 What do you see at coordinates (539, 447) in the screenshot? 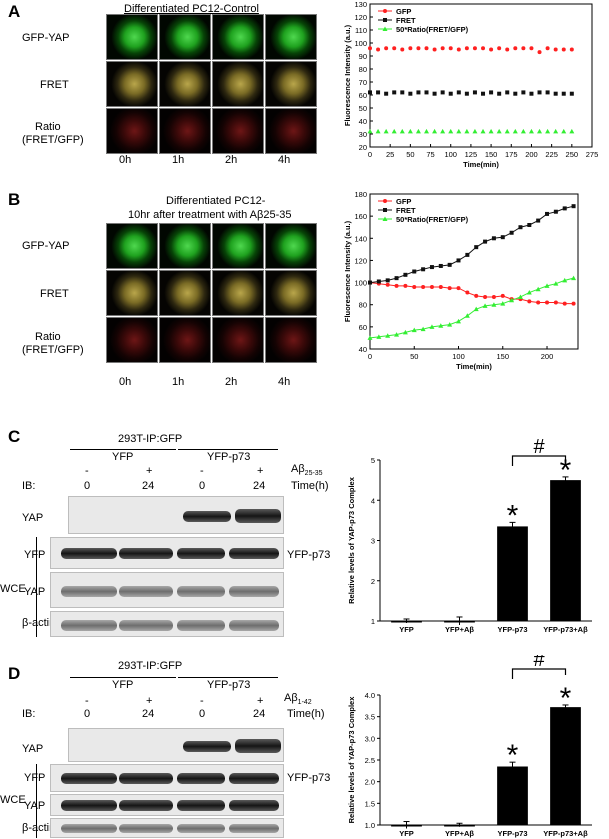
I see `bracket-label: #` at bounding box center [539, 447].